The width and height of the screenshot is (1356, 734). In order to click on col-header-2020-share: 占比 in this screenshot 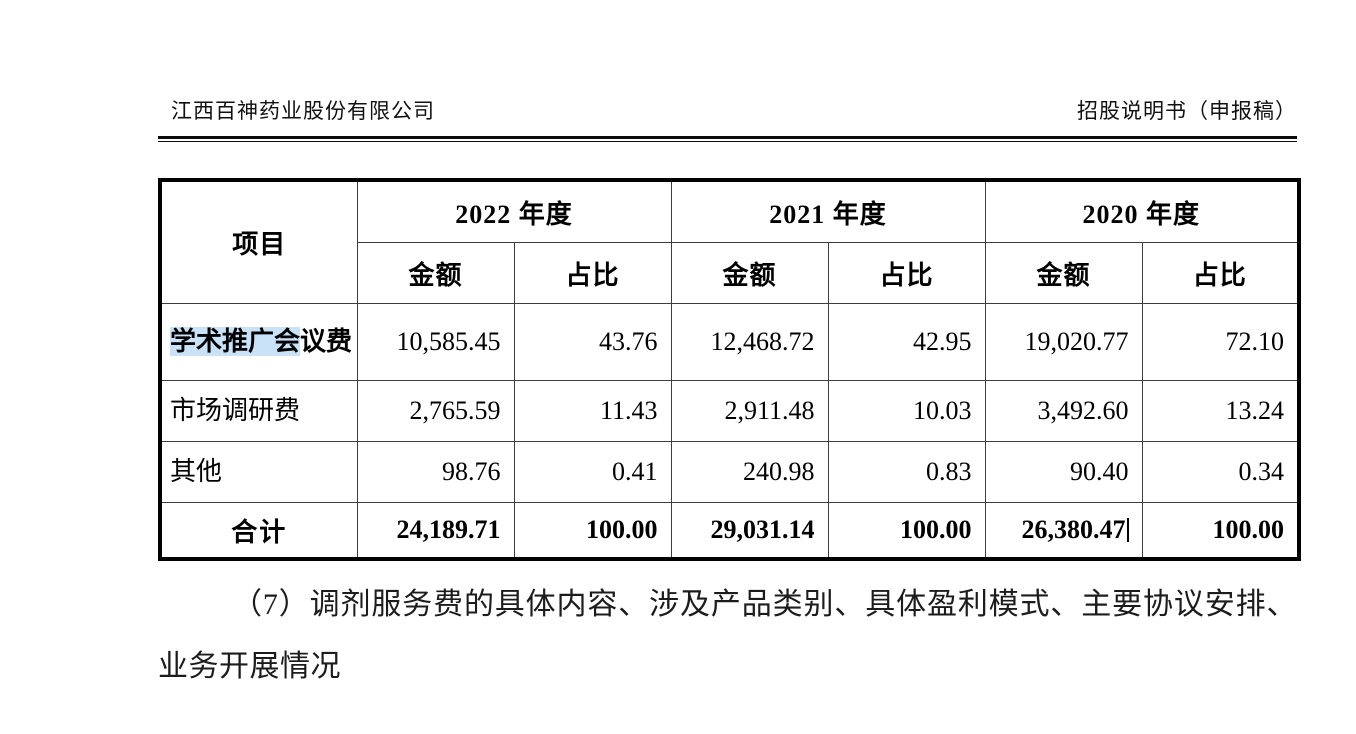, I will do `click(1220, 273)`.